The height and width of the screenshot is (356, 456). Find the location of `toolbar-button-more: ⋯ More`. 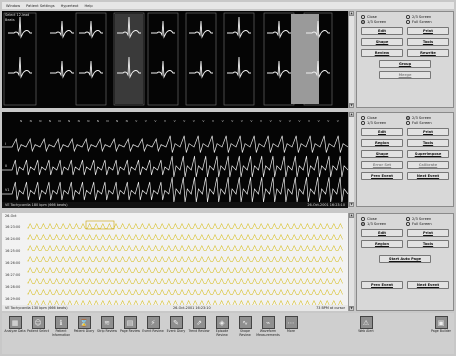

toolbar-button-more: ⋯ More is located at coordinates (291, 333).